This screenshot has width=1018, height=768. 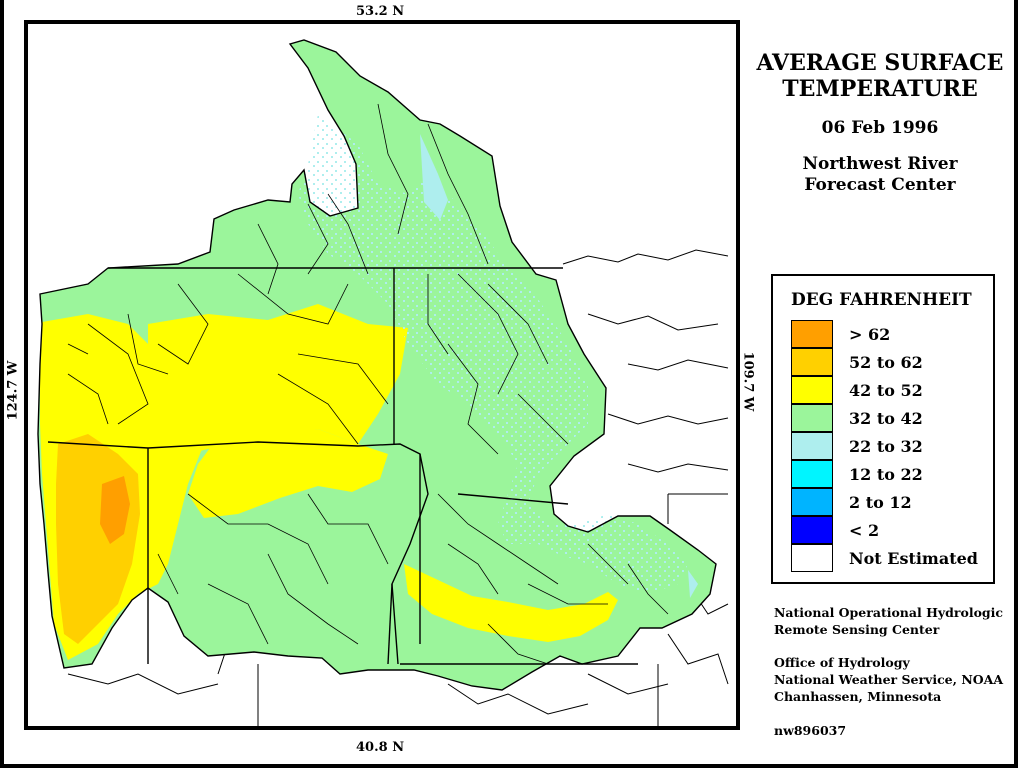 I want to click on legend-label: 22 to 32, so click(x=886, y=446).